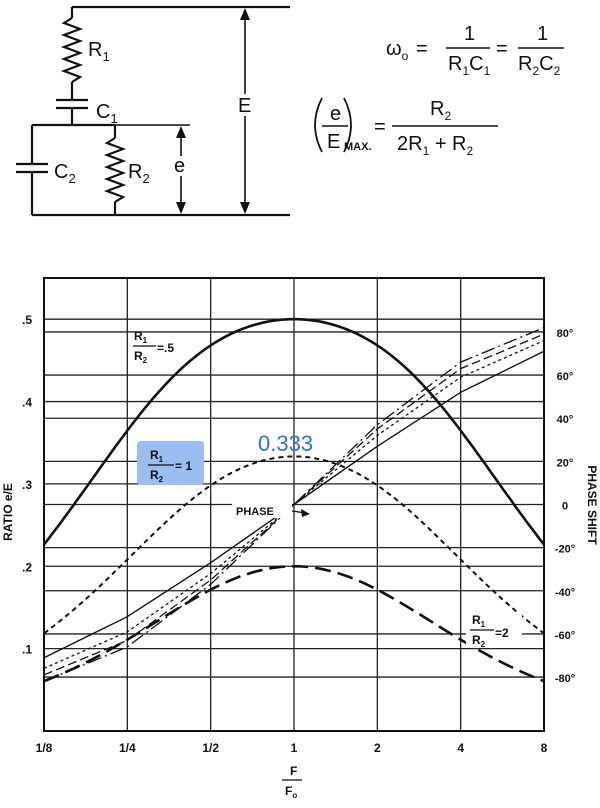  Describe the element at coordinates (27, 403) in the screenshot. I see `left-y-tick-label-3: .4` at that location.